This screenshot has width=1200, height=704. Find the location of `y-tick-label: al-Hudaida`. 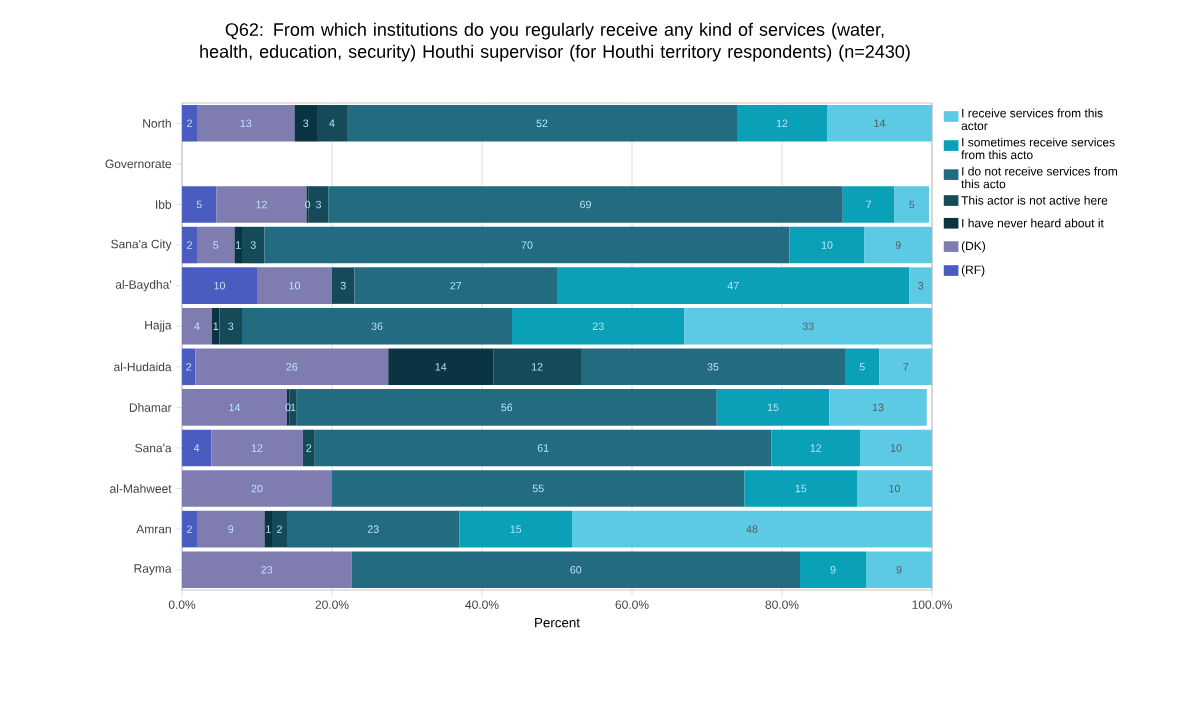

y-tick-label: al-Hudaida is located at coordinates (143, 367).